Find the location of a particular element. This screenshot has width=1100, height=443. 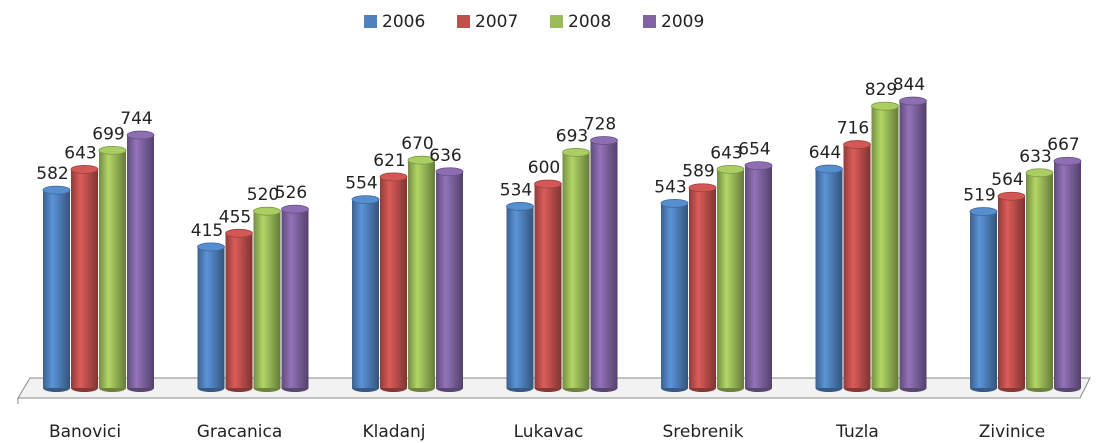

data-label: 520 is located at coordinates (263, 195).